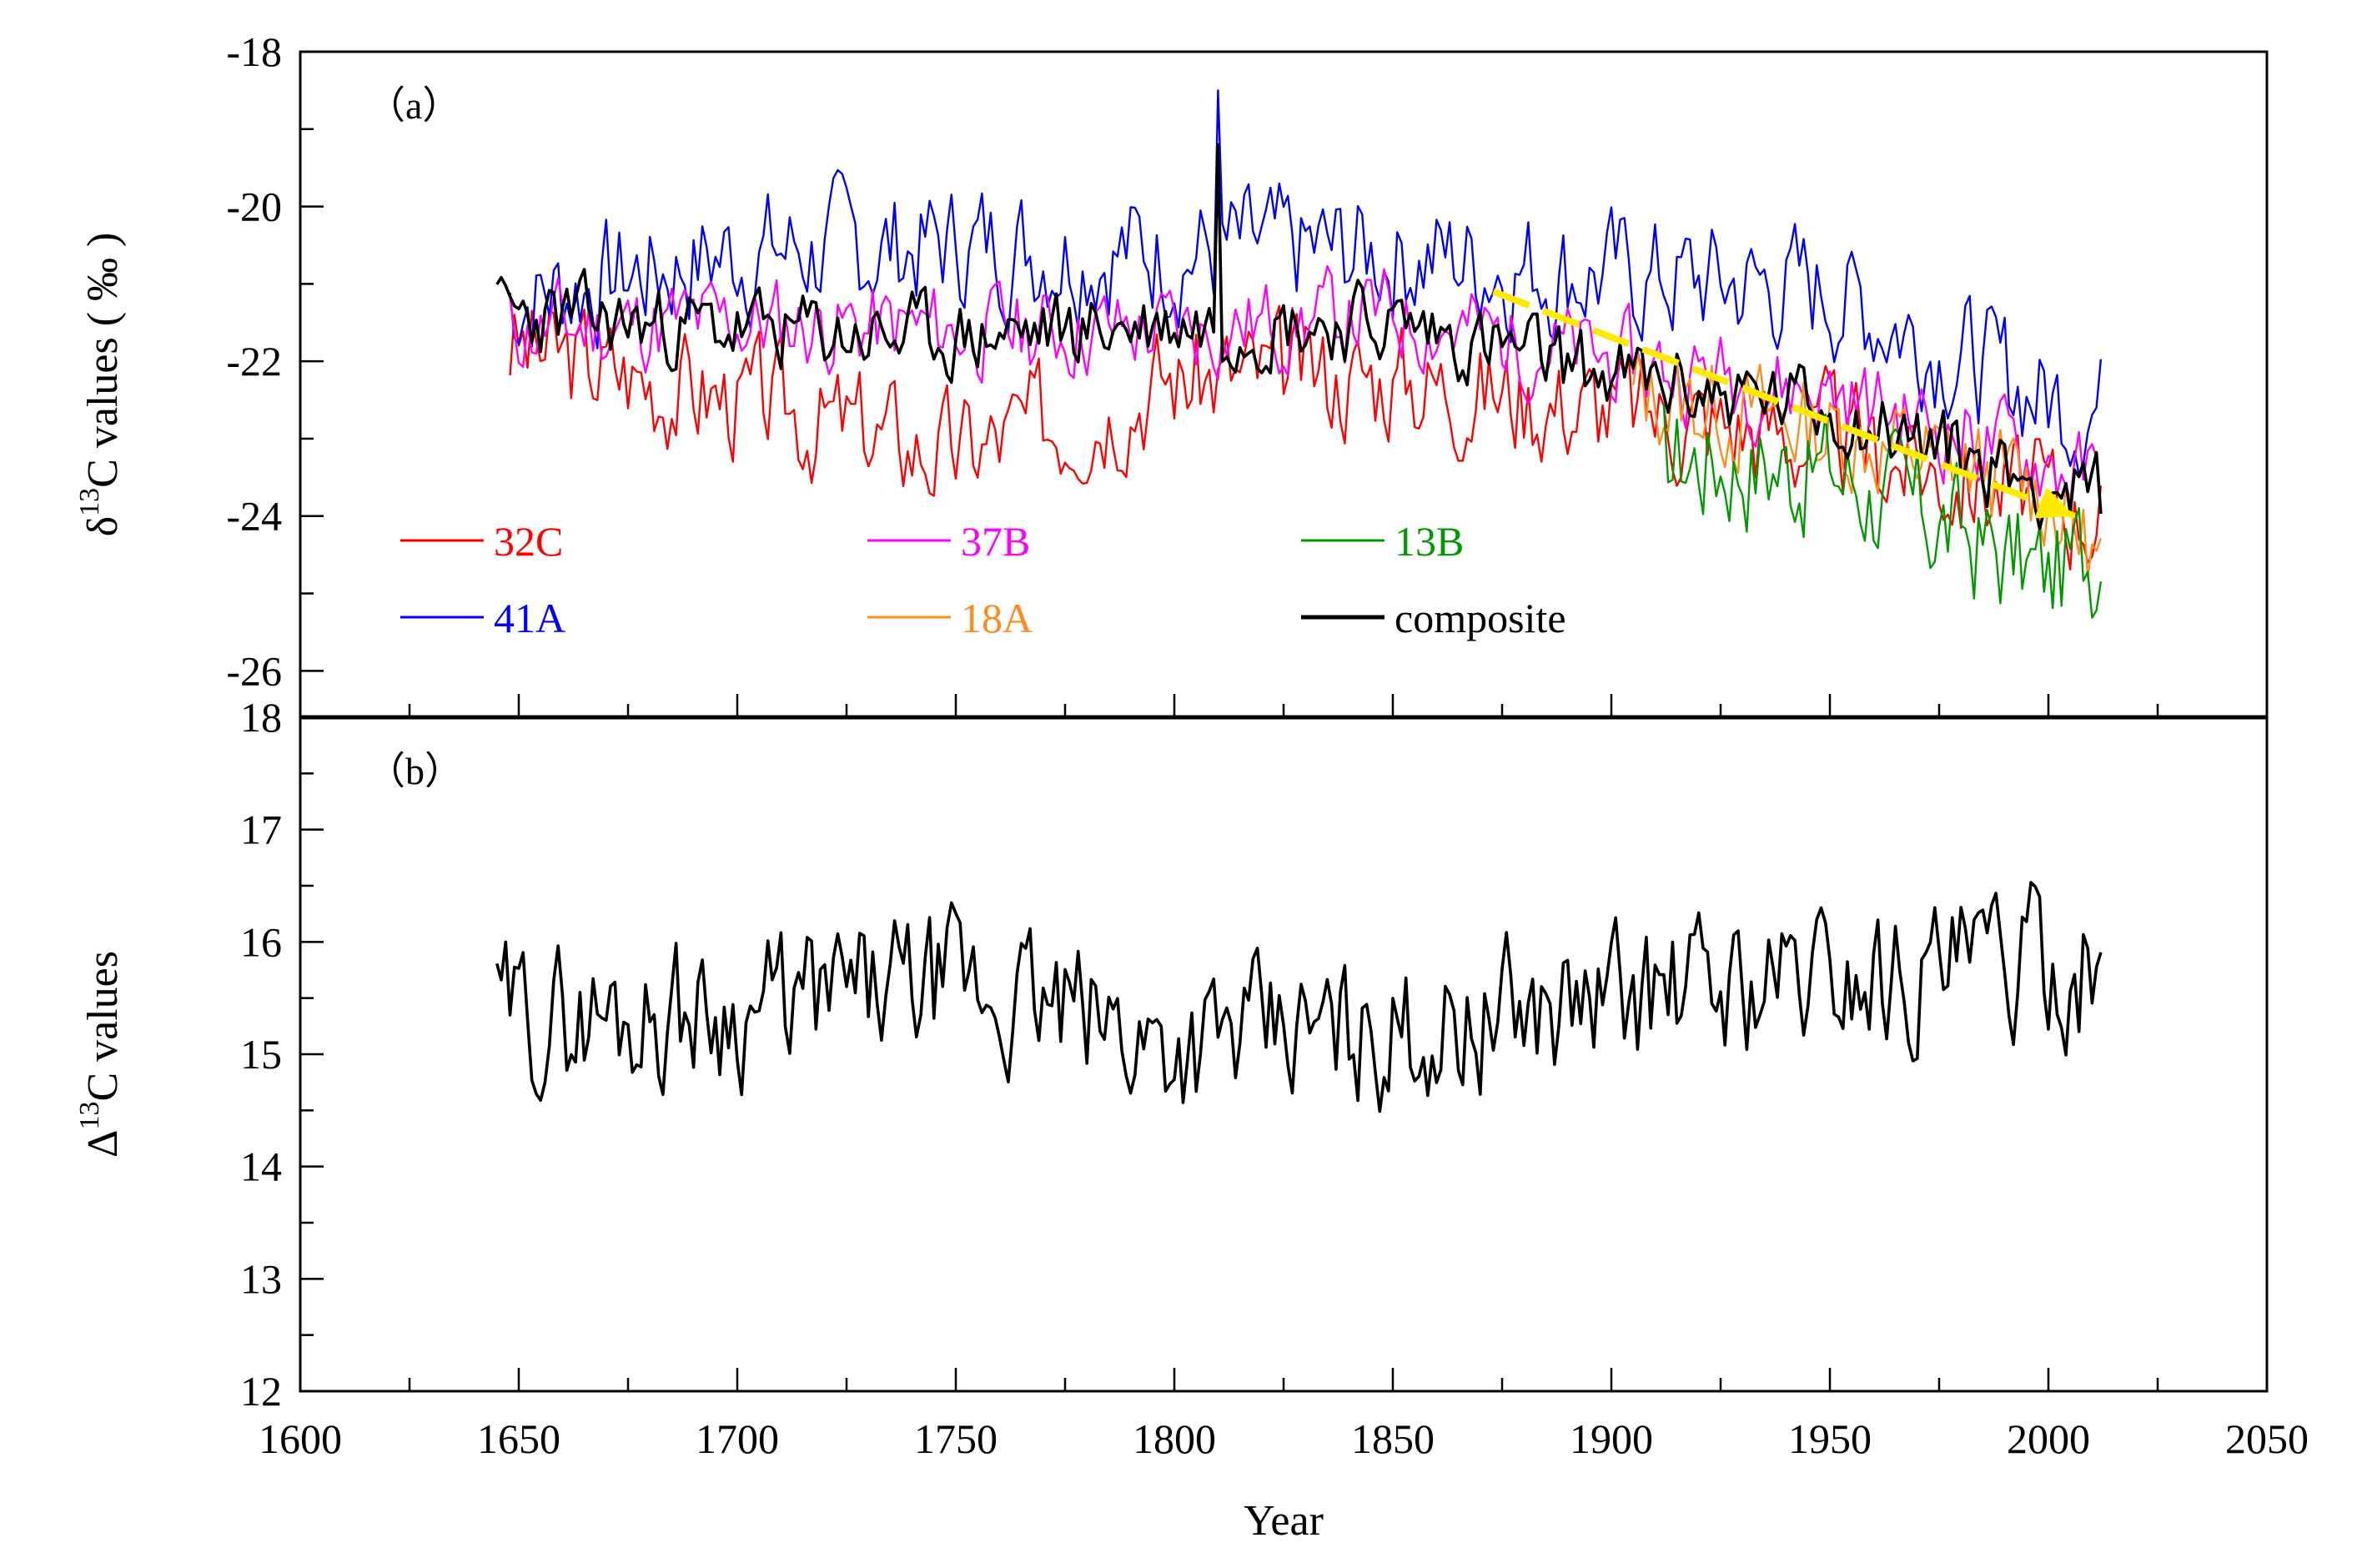  I want to click on xtick-label: 1900, so click(1611, 1438).